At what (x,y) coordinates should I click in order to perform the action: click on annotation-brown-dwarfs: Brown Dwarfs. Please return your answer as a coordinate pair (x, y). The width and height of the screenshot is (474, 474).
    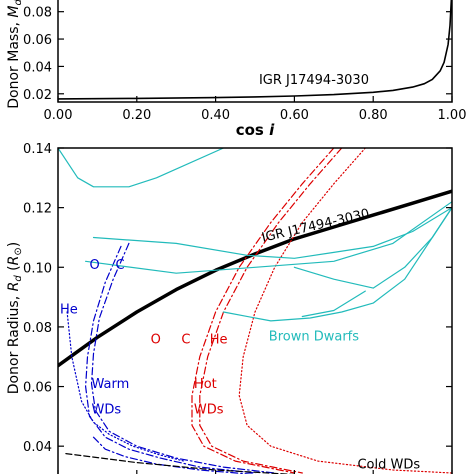
    Looking at the image, I should click on (314, 336).